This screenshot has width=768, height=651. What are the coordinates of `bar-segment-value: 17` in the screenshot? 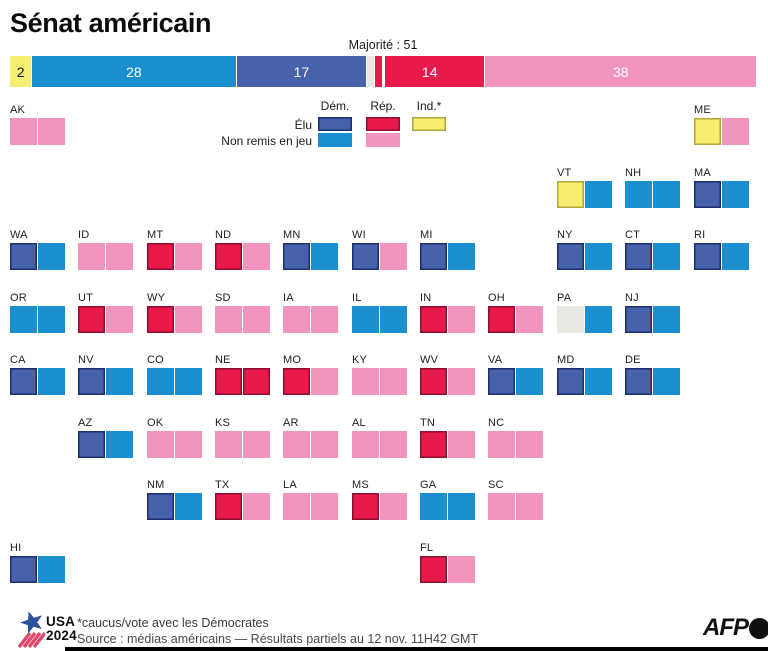 It's located at (301, 71).